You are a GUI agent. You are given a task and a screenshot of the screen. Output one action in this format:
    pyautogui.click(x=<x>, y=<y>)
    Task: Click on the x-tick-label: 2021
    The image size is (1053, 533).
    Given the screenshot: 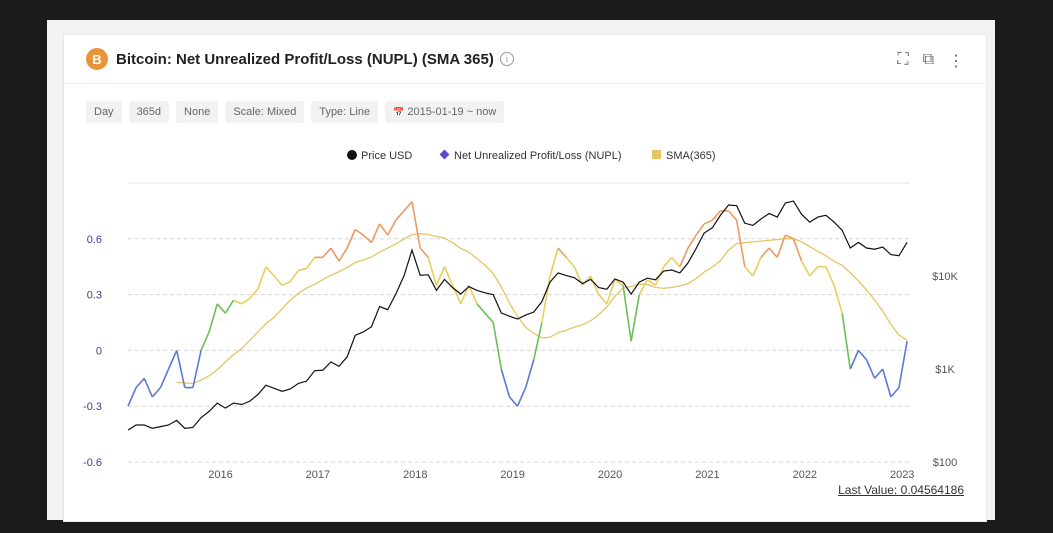 What is the action you would take?
    pyautogui.click(x=707, y=475)
    